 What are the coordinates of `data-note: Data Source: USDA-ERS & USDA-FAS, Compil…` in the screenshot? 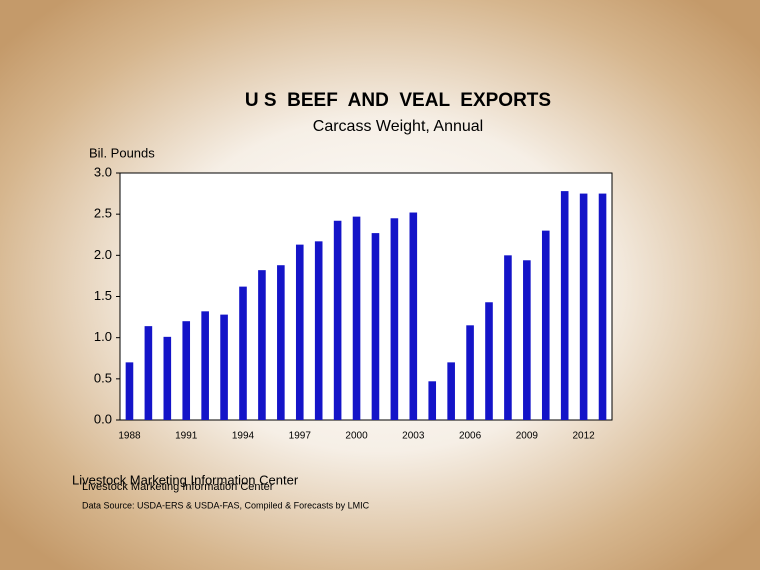 It's located at (226, 505).